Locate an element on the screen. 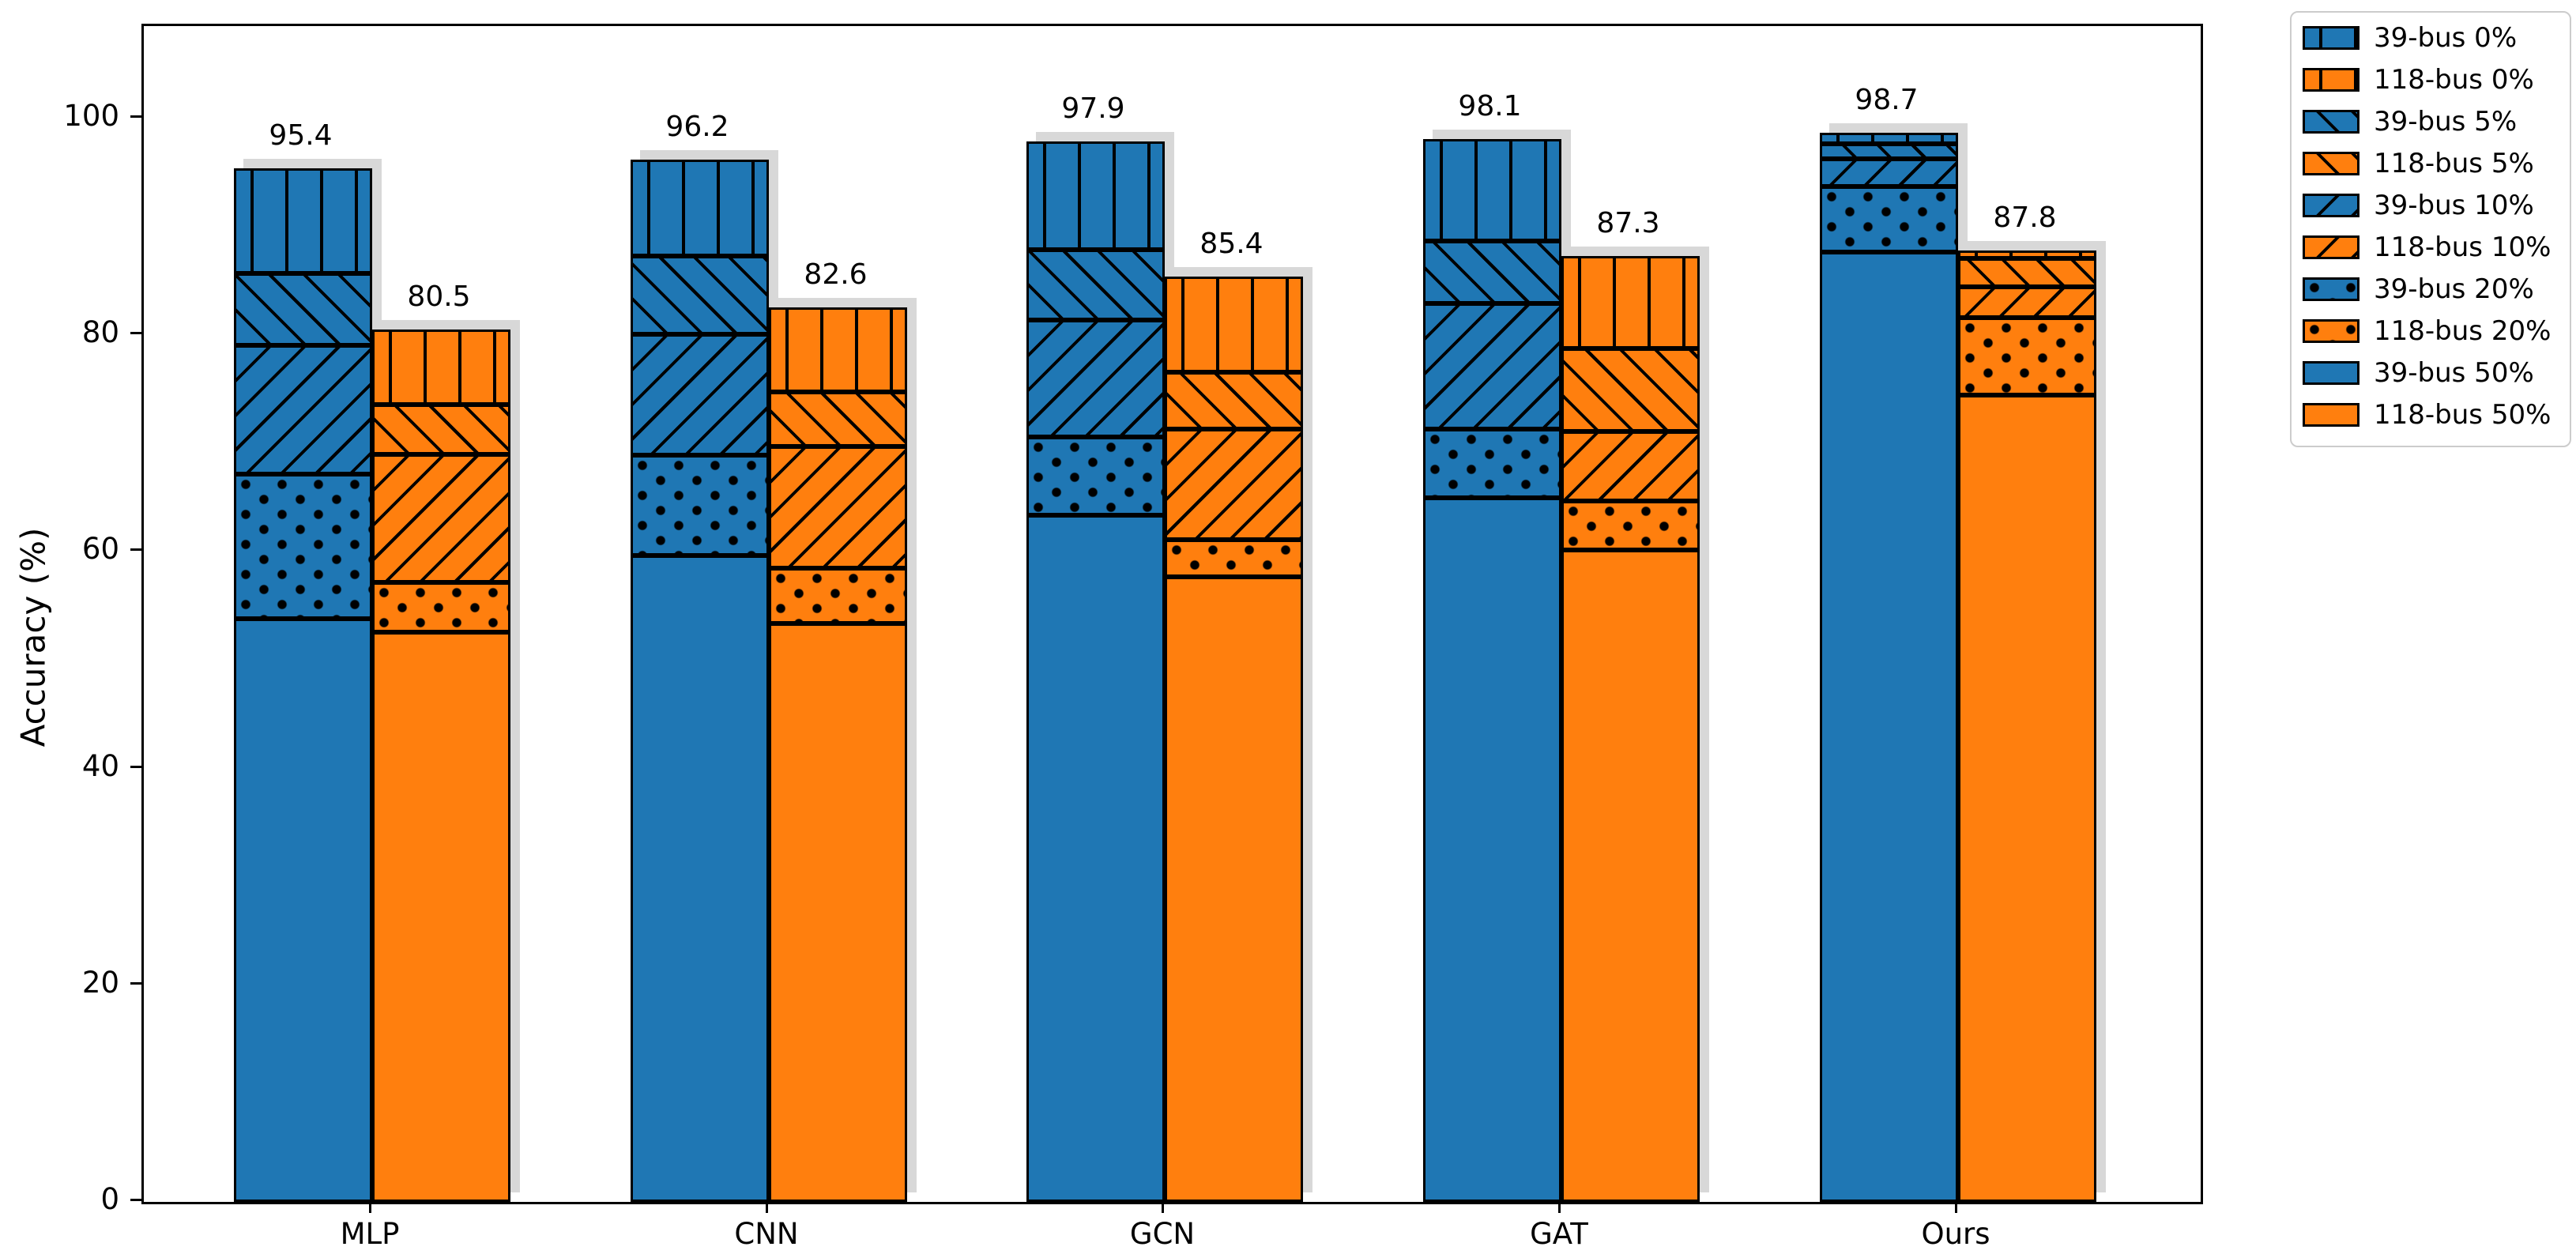 The image size is (2576, 1258). legend-label: 118-bus 10% is located at coordinates (2463, 247).